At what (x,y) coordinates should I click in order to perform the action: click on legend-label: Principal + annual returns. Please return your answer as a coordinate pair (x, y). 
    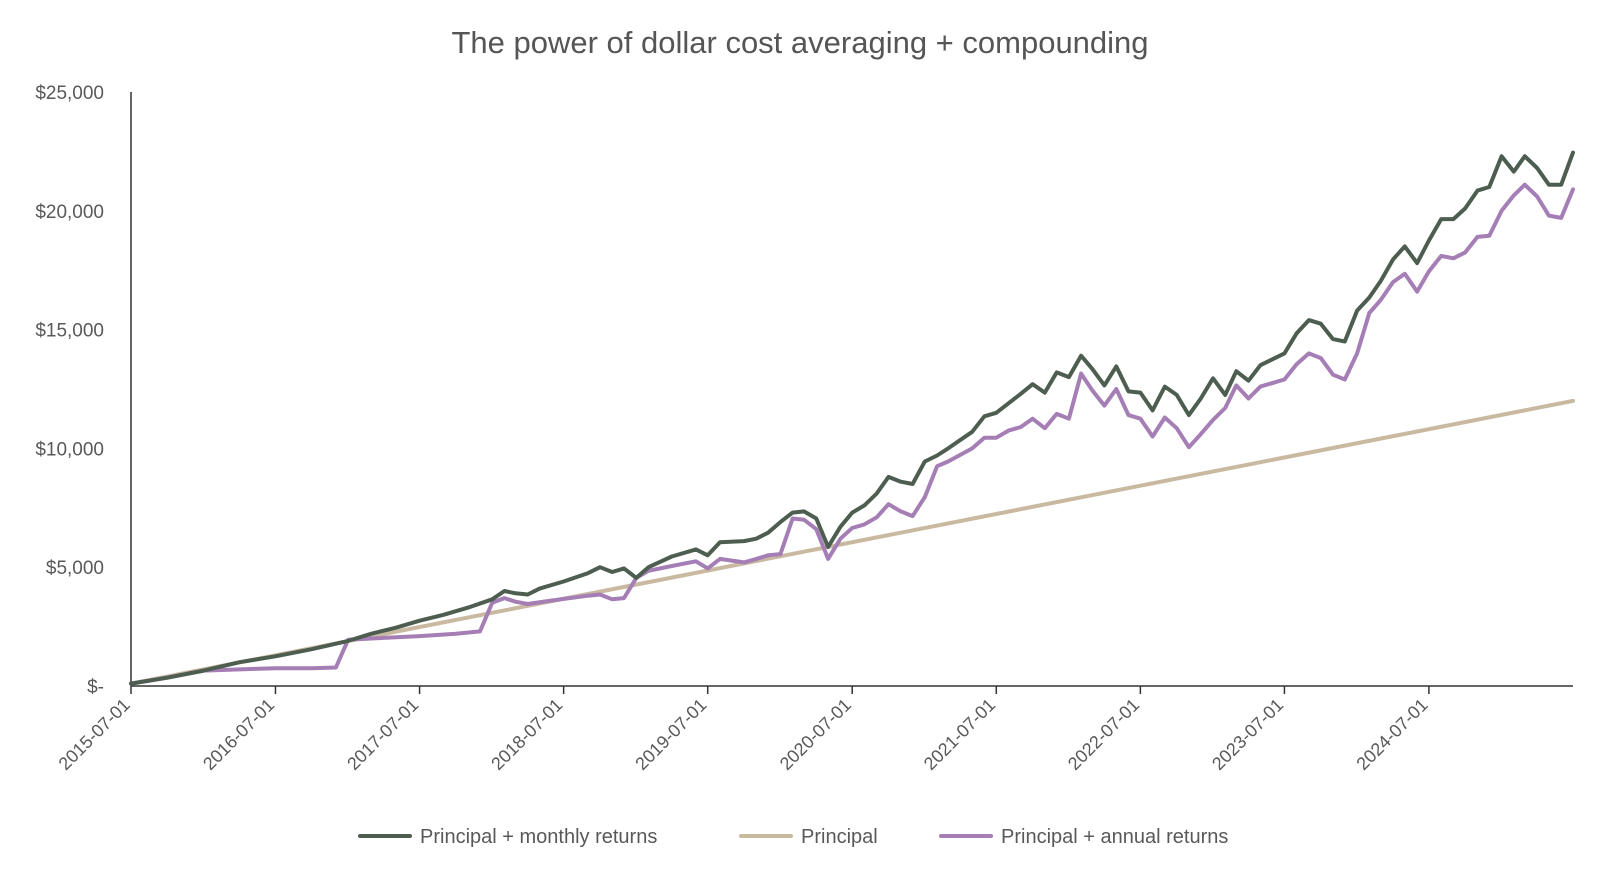
    Looking at the image, I should click on (1114, 837).